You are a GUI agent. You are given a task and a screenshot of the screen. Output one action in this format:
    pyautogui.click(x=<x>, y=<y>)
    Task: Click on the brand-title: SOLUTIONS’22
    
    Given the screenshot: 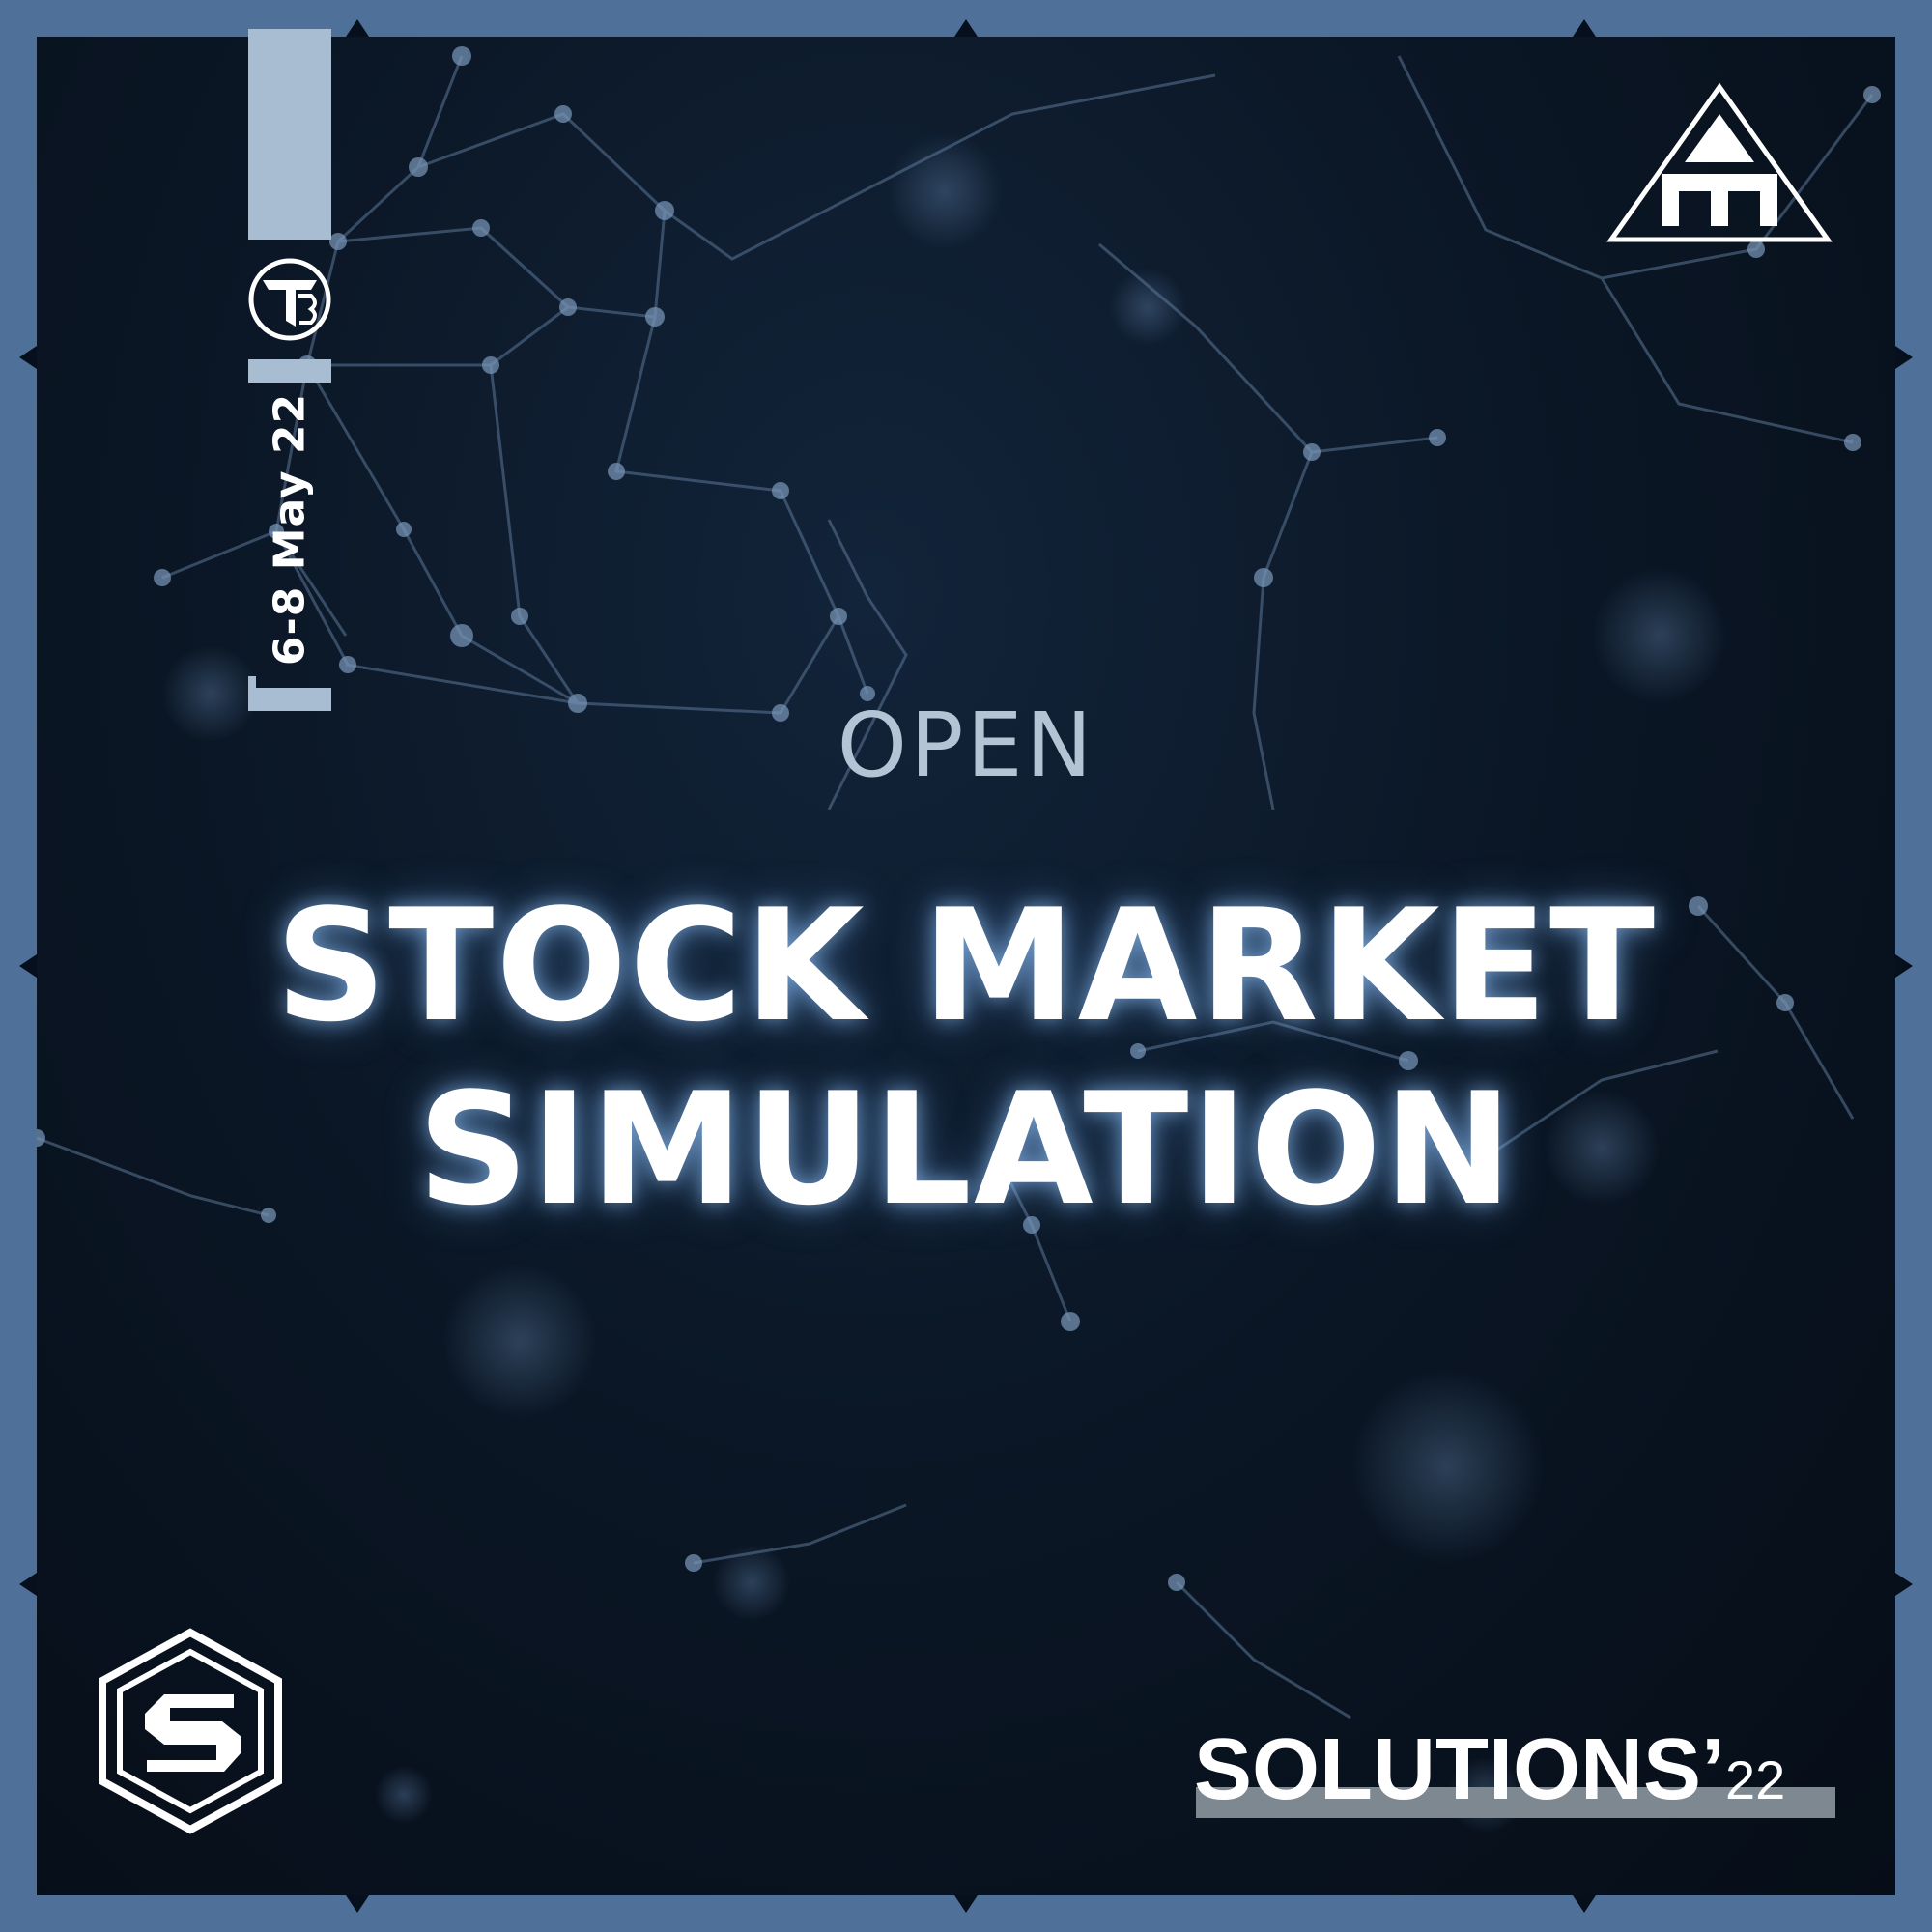 What is the action you would take?
    pyautogui.click(x=1489, y=1775)
    